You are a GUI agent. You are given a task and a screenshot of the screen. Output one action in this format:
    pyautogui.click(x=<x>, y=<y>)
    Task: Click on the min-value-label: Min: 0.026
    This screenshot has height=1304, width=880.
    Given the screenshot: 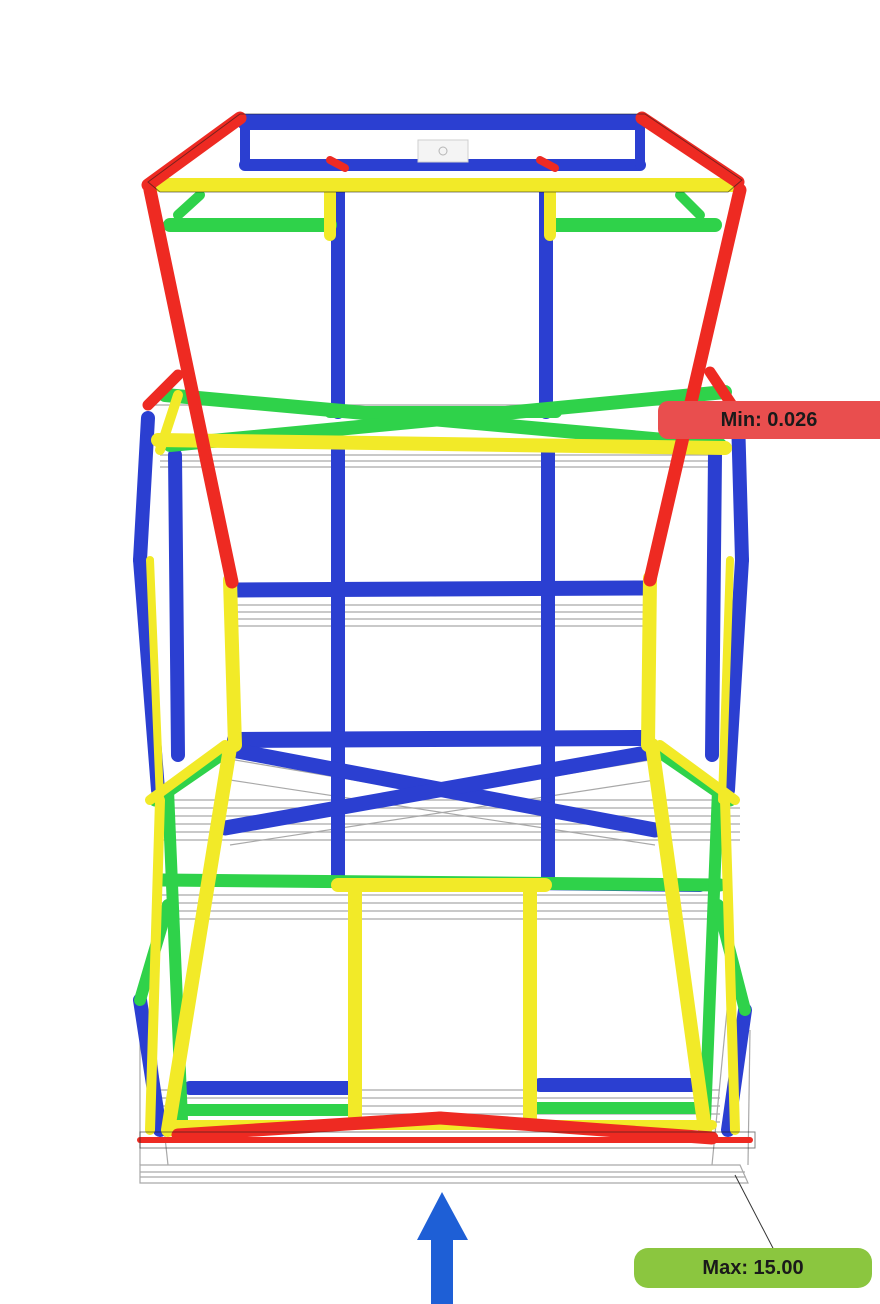 What is the action you would take?
    pyautogui.click(x=769, y=420)
    